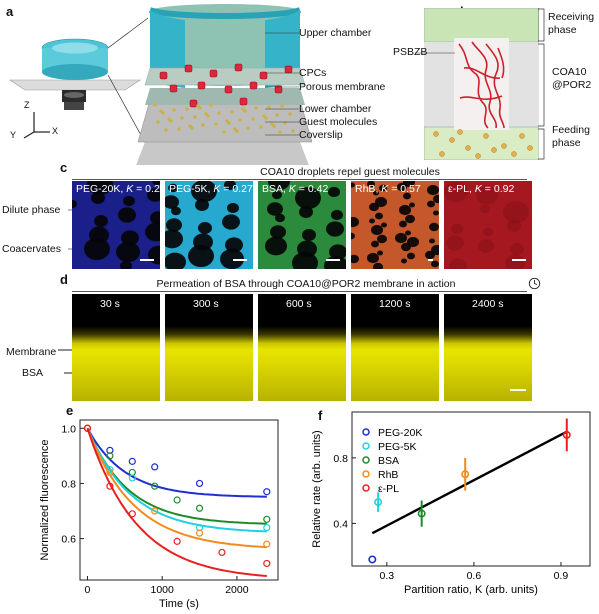 The height and width of the screenshot is (614, 599). I want to click on label-feeding-line1: Feeding, so click(571, 130).